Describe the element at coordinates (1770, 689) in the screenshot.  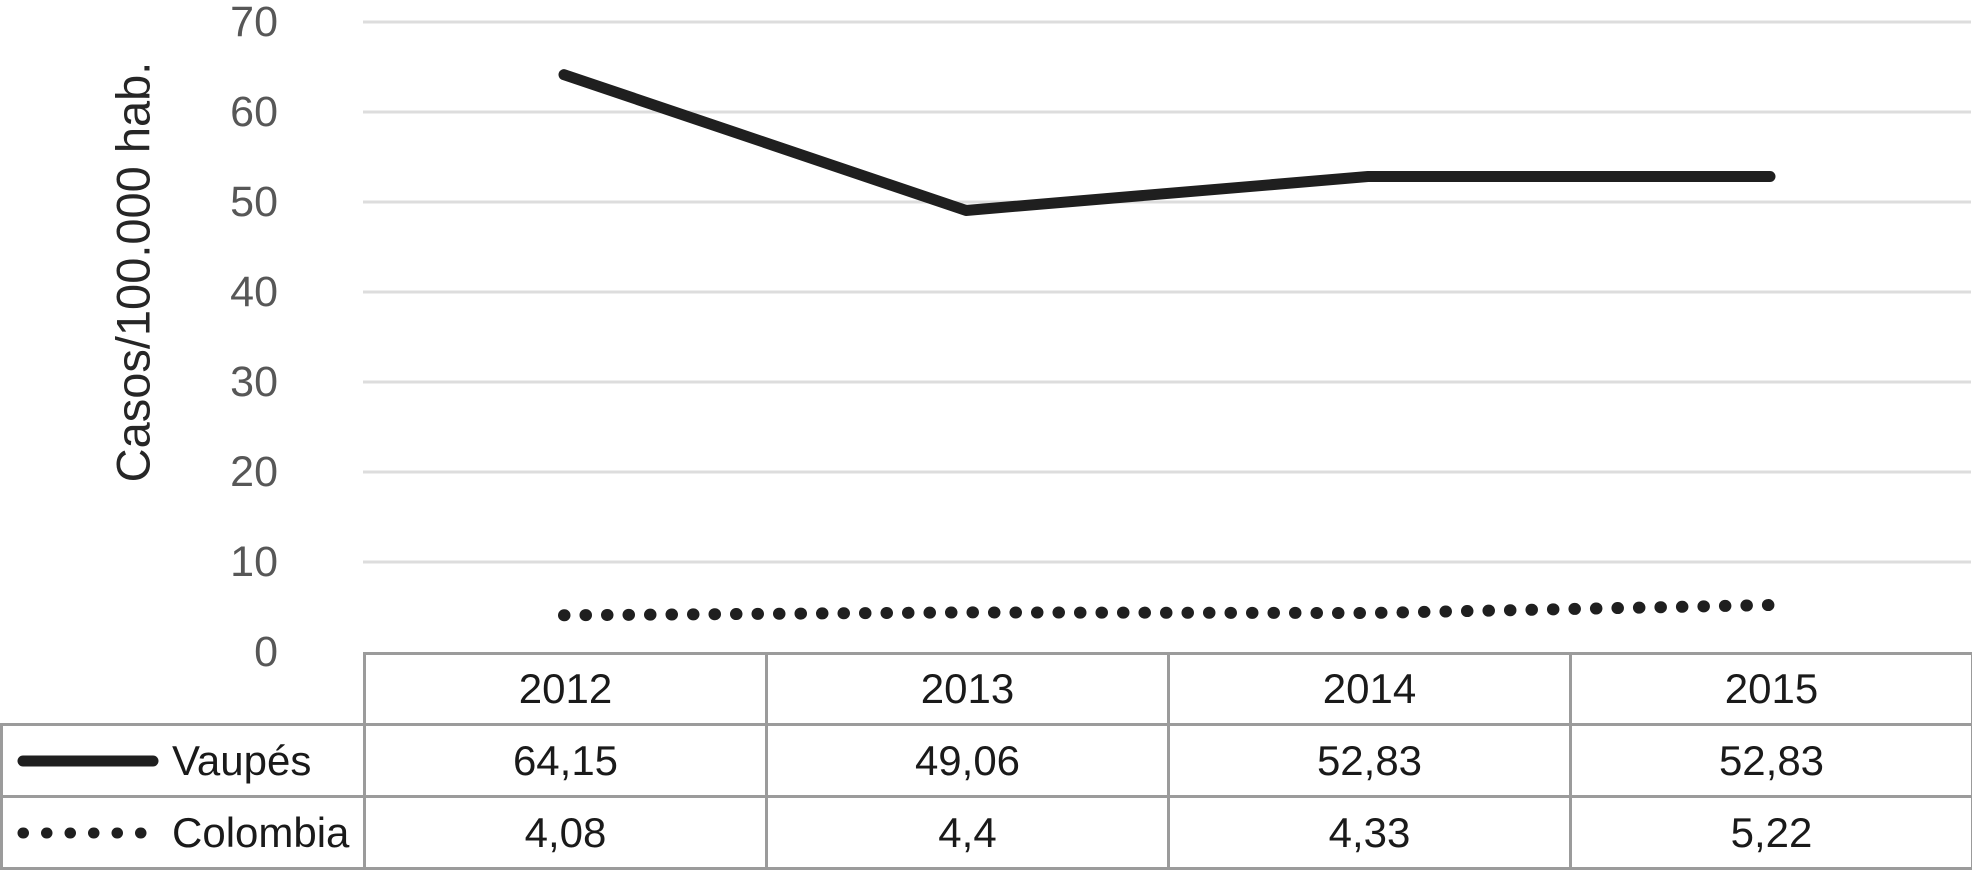
I see `year-header-cell: 2015` at that location.